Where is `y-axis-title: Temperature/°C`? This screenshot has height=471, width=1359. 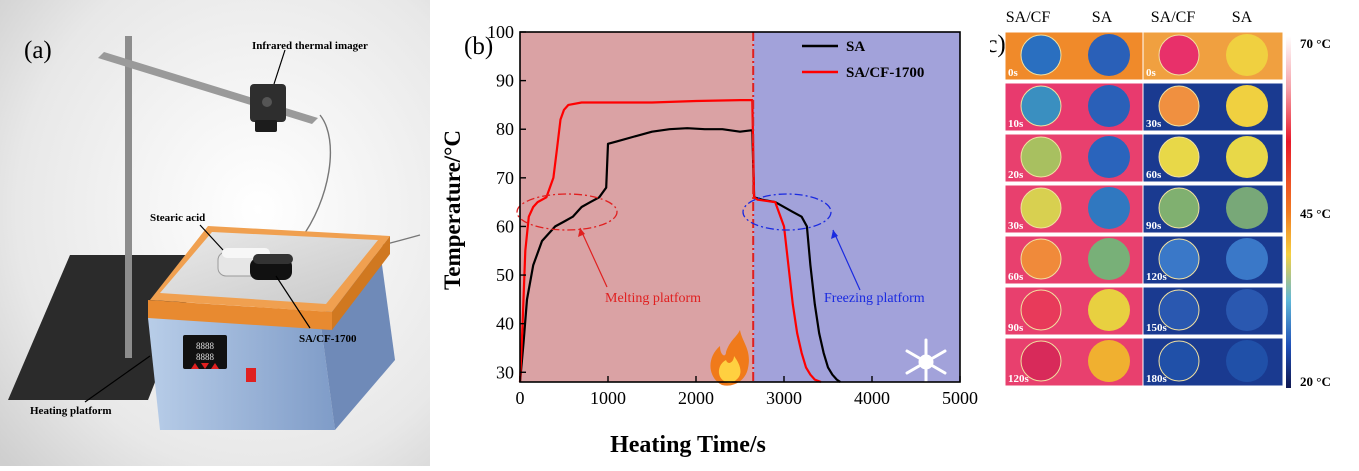
y-axis-title: Temperature/°C is located at coordinates (452, 210).